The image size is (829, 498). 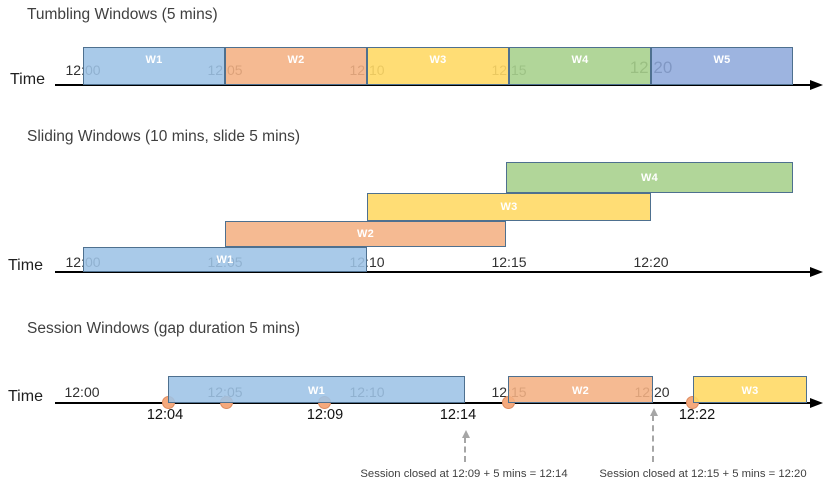 I want to click on session-window-w1-label: W1, so click(x=316, y=391).